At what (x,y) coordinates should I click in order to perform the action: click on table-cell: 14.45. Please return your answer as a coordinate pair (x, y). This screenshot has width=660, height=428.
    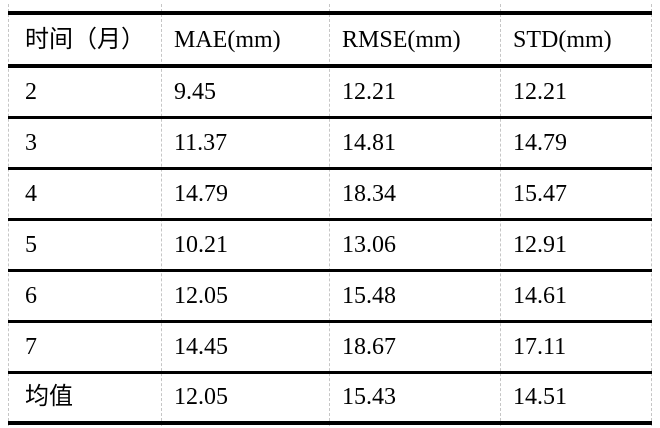
    Looking at the image, I should click on (201, 346).